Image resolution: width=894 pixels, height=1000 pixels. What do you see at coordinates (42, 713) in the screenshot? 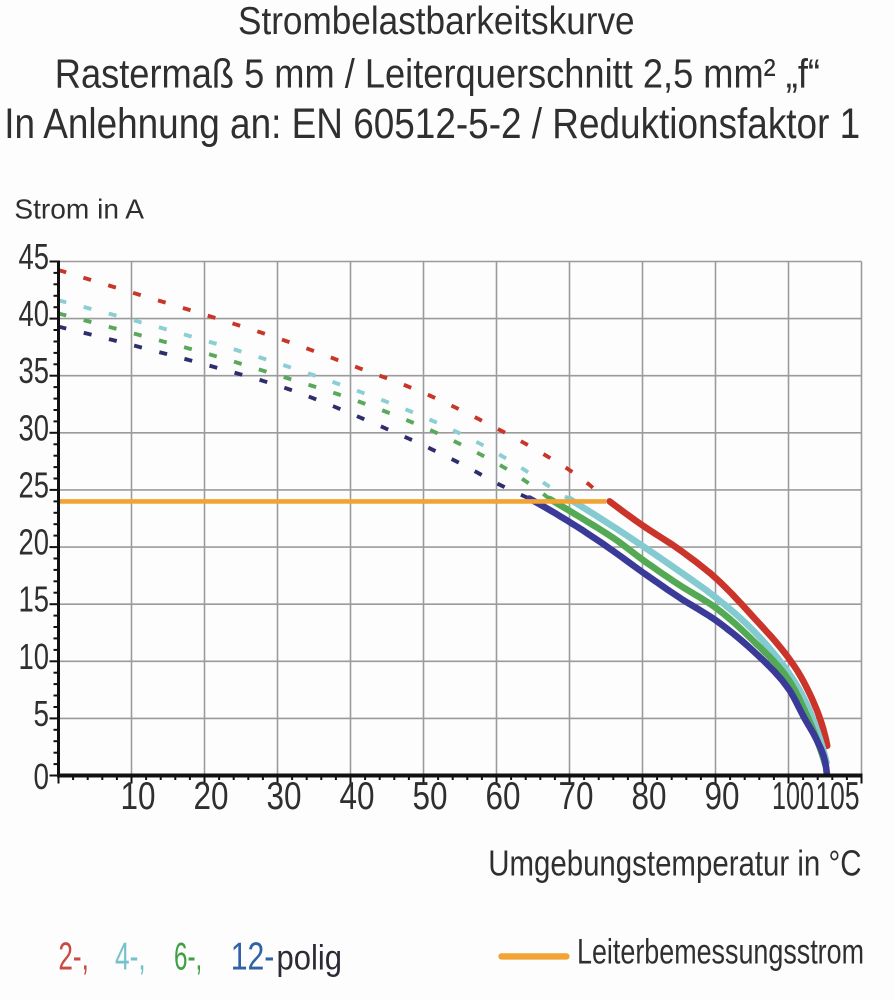
I see `svg-text: 5` at bounding box center [42, 713].